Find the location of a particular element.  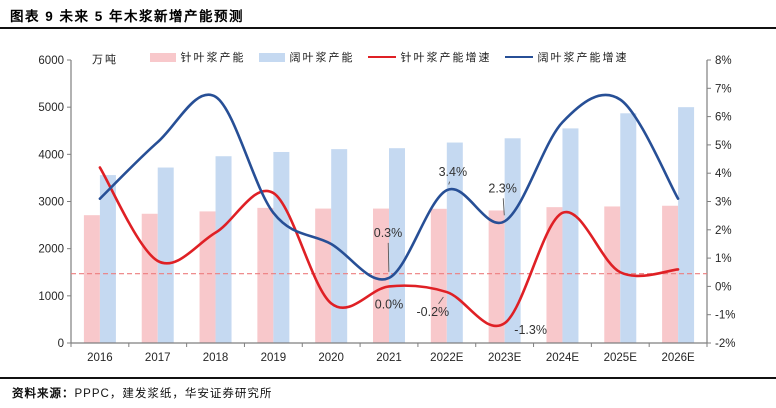

axis-label: 4% is located at coordinates (723, 174).